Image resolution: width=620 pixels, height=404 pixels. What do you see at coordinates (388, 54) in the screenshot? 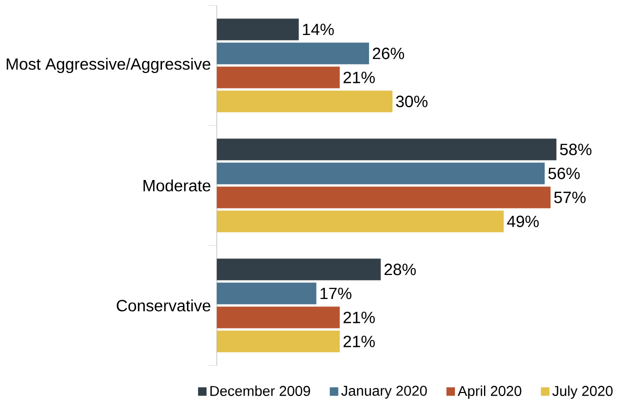
I see `data-label: 26%` at bounding box center [388, 54].